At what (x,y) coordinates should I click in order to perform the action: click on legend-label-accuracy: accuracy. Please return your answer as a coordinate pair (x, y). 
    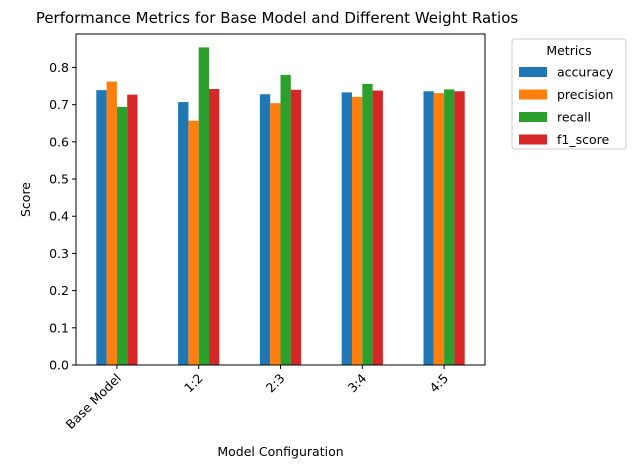
    Looking at the image, I should click on (585, 72).